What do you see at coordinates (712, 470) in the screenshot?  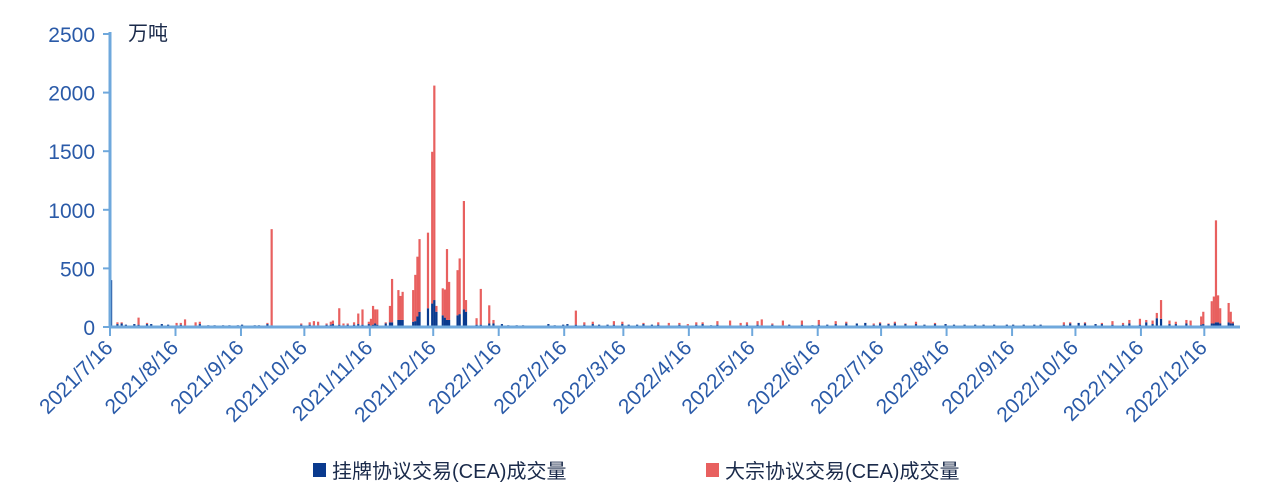 I see `legend-swatch-block` at bounding box center [712, 470].